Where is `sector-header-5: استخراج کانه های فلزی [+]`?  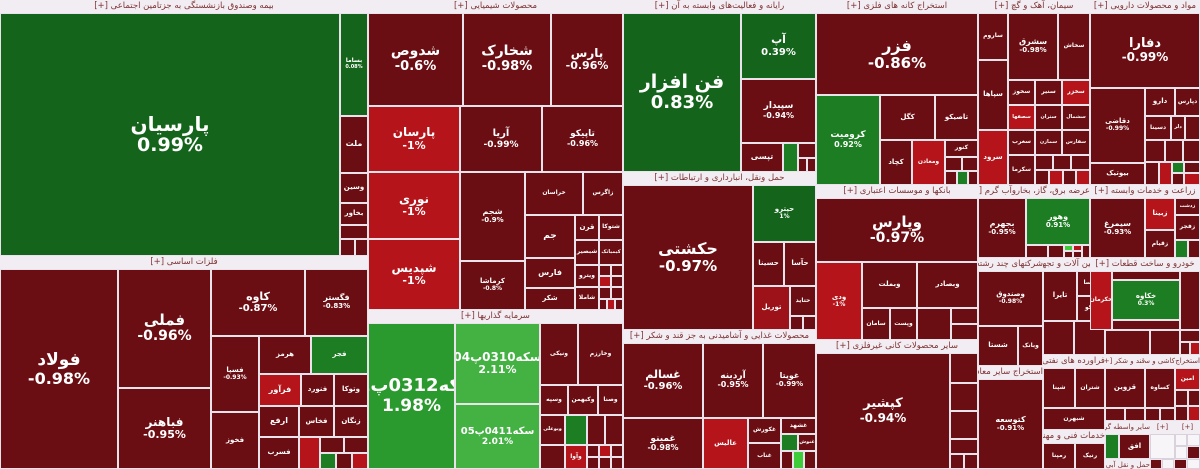 sector-header-5: استخراج کانه های فلزی [+] is located at coordinates (897, 6).